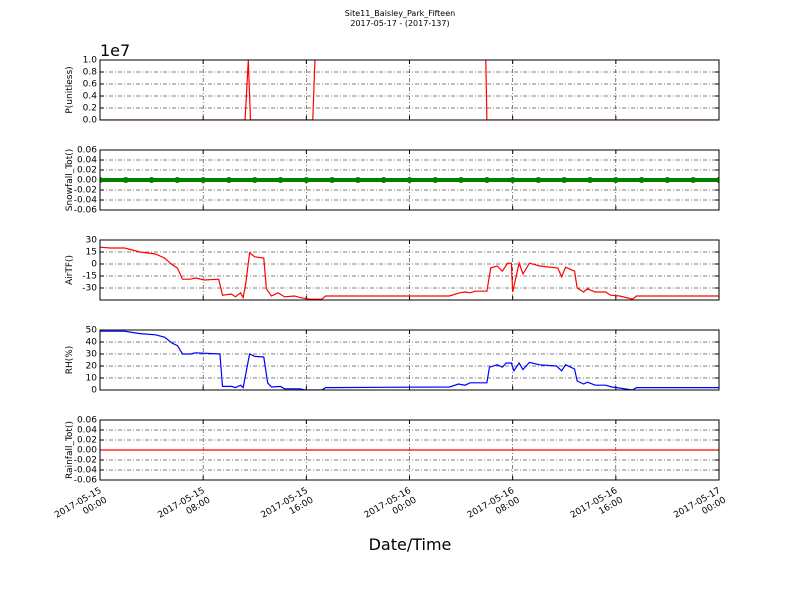 Image resolution: width=800 pixels, height=600 pixels. I want to click on y-tick-label: 0.6, so click(90, 85).